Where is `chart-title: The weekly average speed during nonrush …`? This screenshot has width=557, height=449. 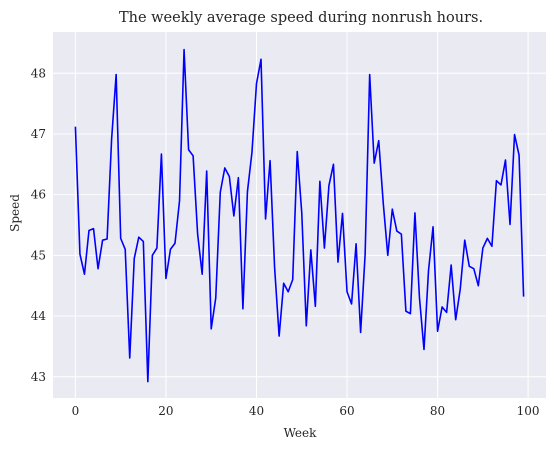 chart-title: The weekly average speed during nonrush … is located at coordinates (301, 18).